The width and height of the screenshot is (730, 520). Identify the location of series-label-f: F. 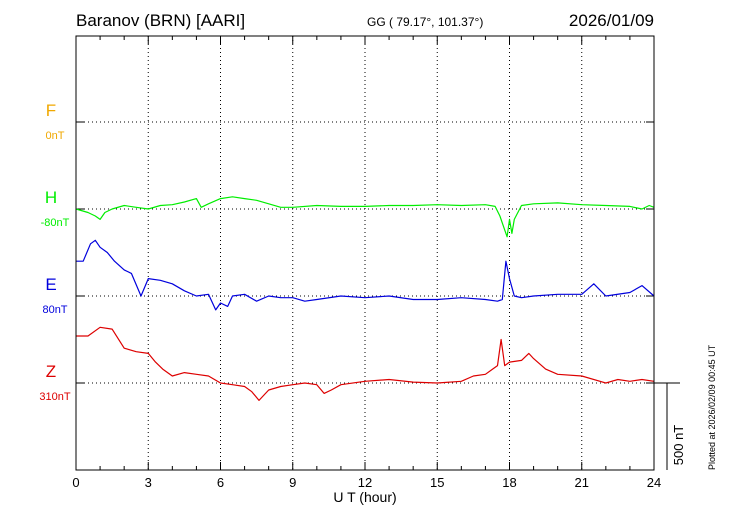
(51, 110).